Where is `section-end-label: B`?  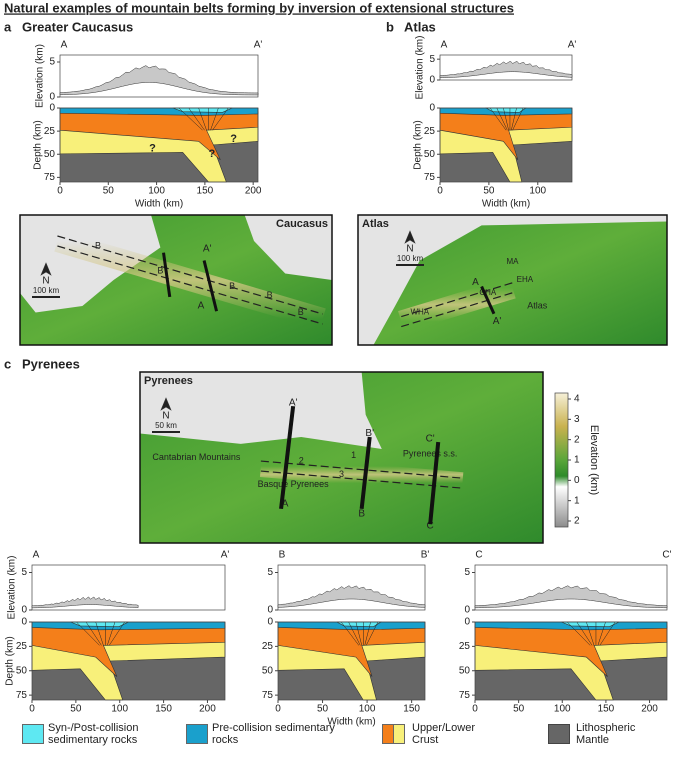 section-end-label: B is located at coordinates (282, 555).